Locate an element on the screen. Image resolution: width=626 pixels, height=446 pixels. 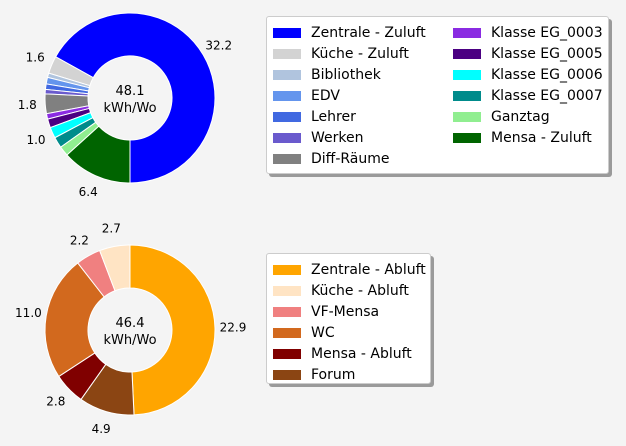
legend-label: Mensa - Zuluft is located at coordinates (541, 138).